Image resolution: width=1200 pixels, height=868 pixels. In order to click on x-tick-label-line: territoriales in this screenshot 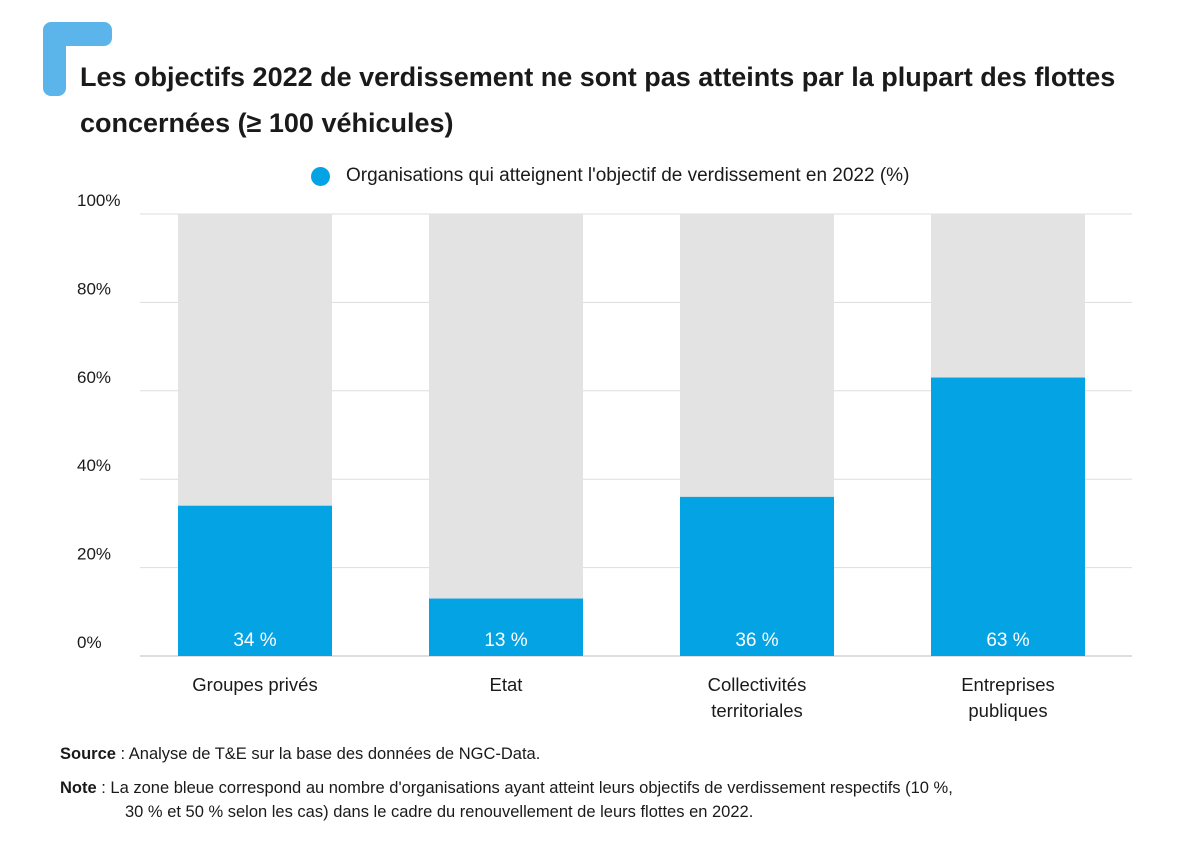, I will do `click(757, 710)`.